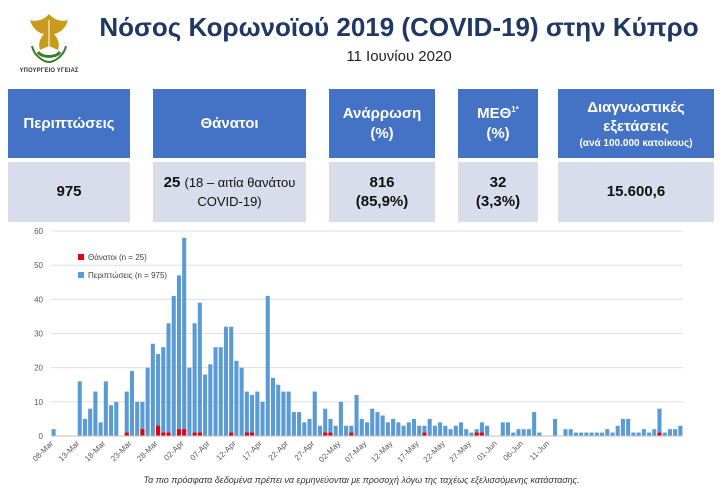 This screenshot has width=723, height=498. What do you see at coordinates (382, 133) in the screenshot?
I see `recovered-label-pct: (%)` at bounding box center [382, 133].